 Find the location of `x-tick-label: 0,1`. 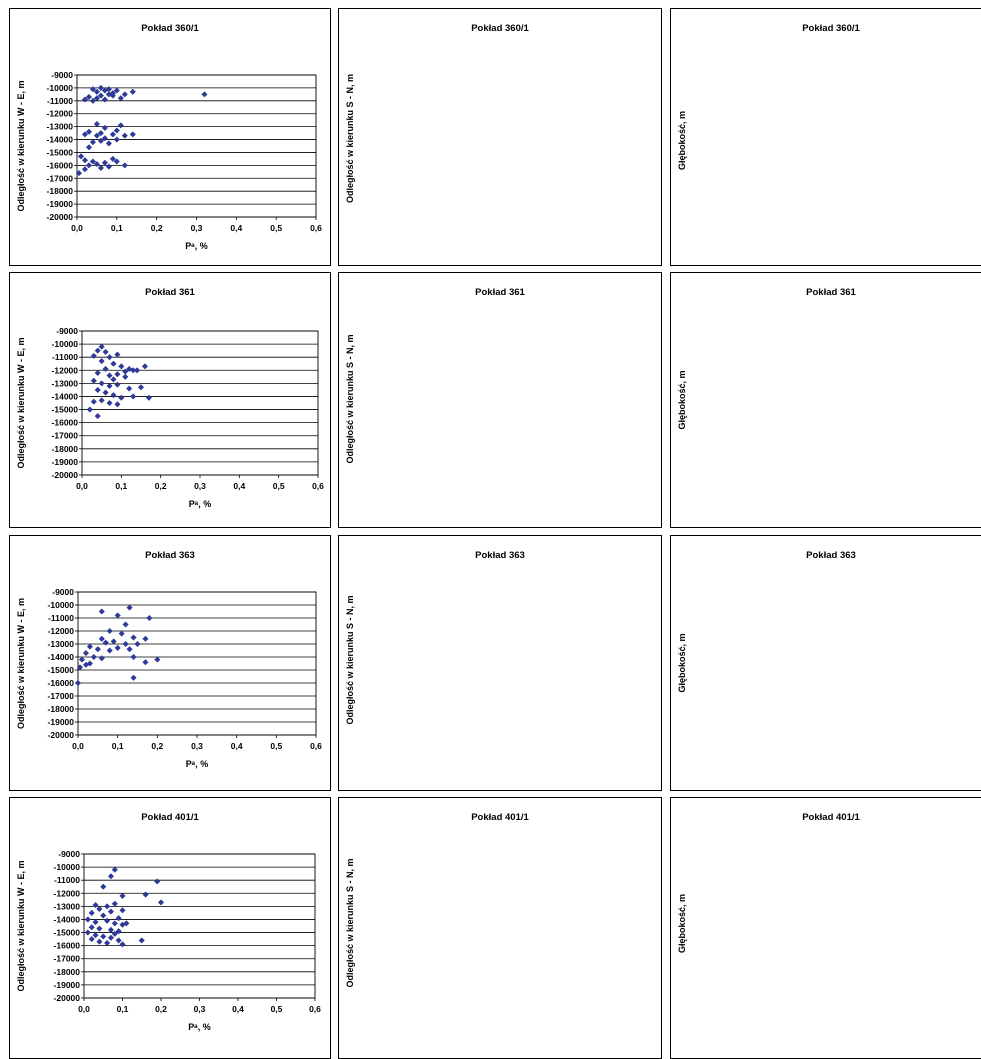

x-tick-label: 0,1 is located at coordinates (118, 746).